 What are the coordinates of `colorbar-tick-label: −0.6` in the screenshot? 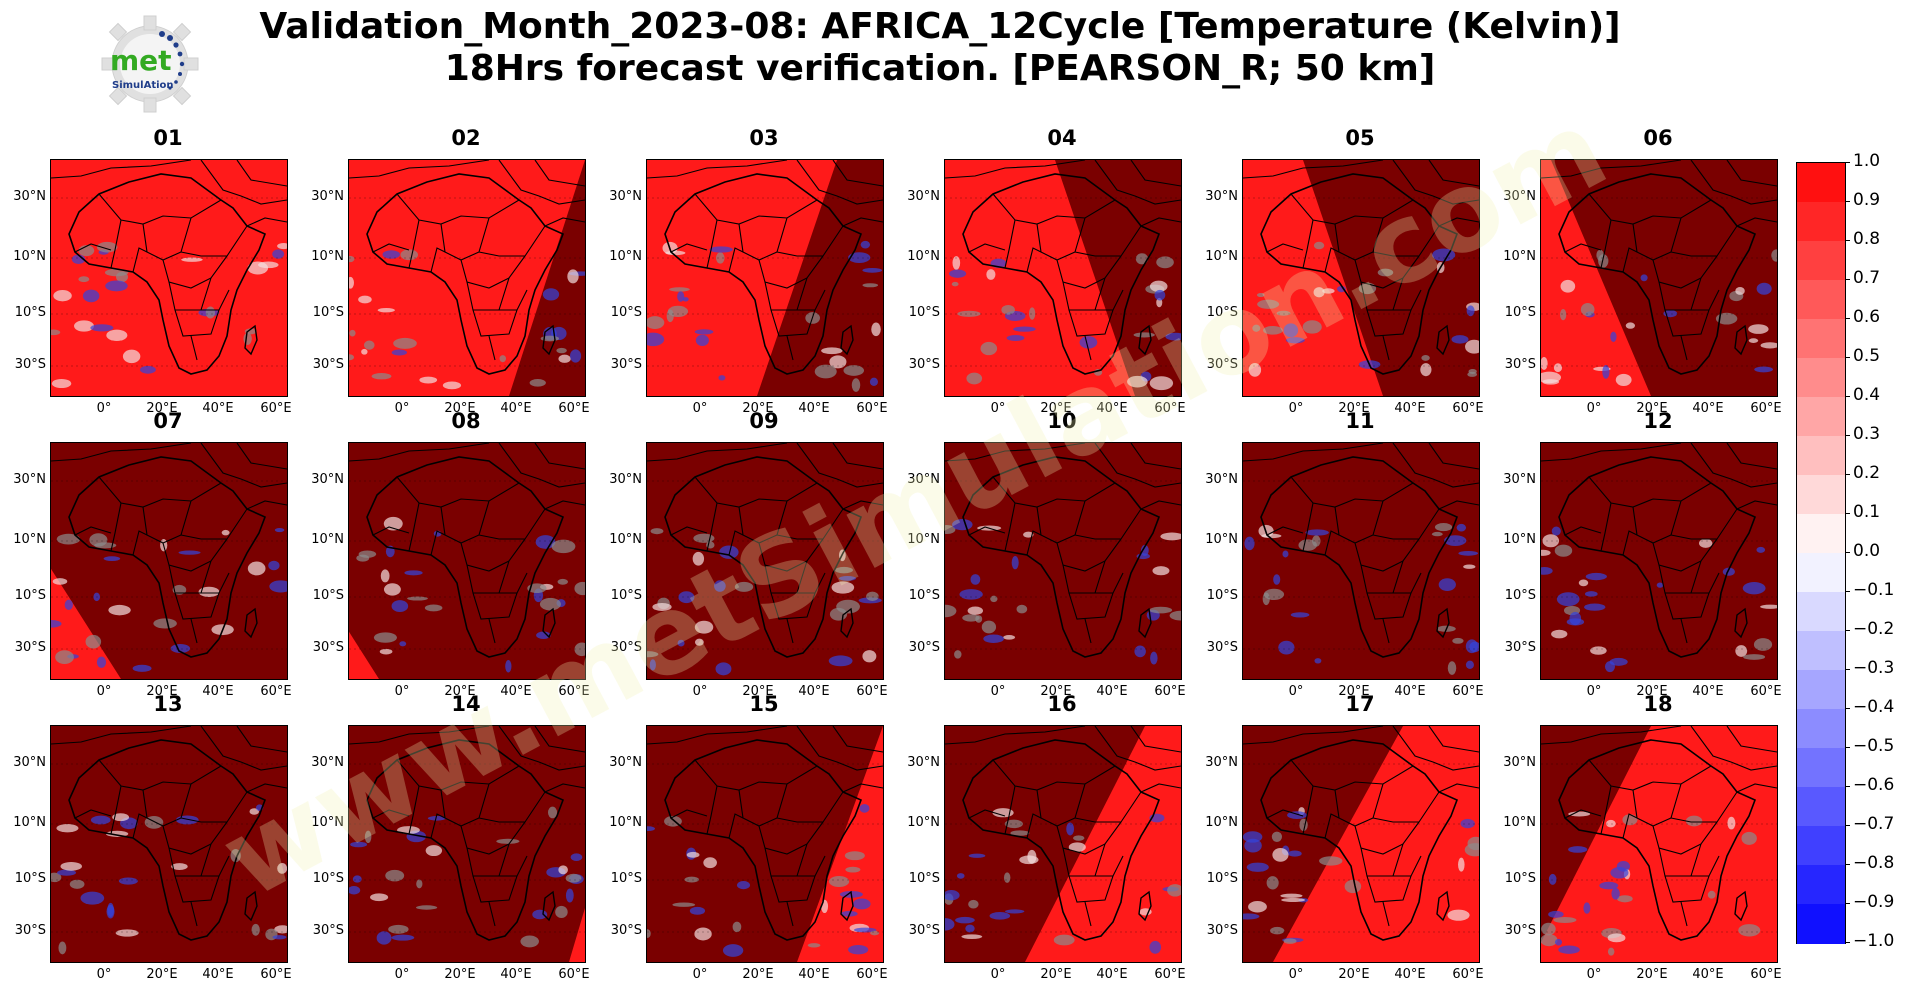 It's located at (1874, 785).